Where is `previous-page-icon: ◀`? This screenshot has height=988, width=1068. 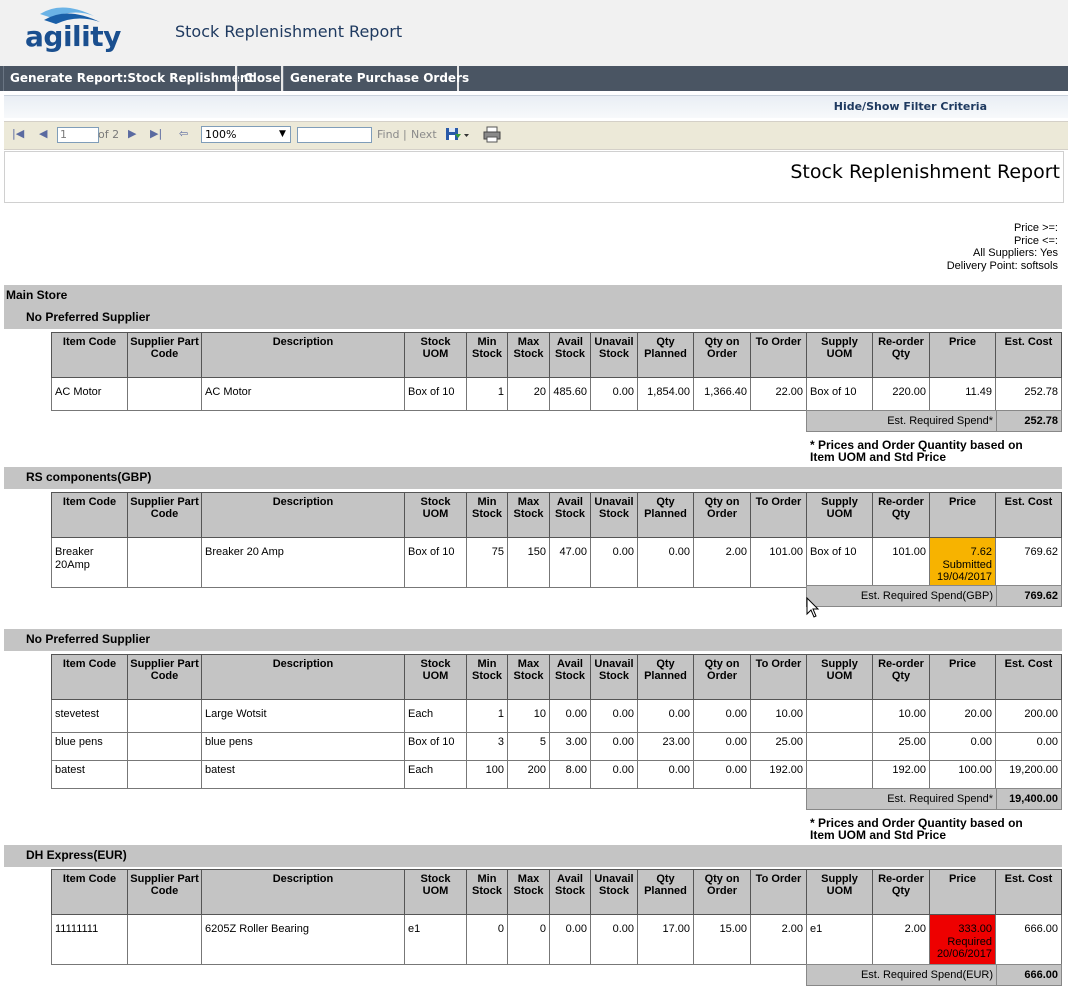
previous-page-icon: ◀ is located at coordinates (43, 133).